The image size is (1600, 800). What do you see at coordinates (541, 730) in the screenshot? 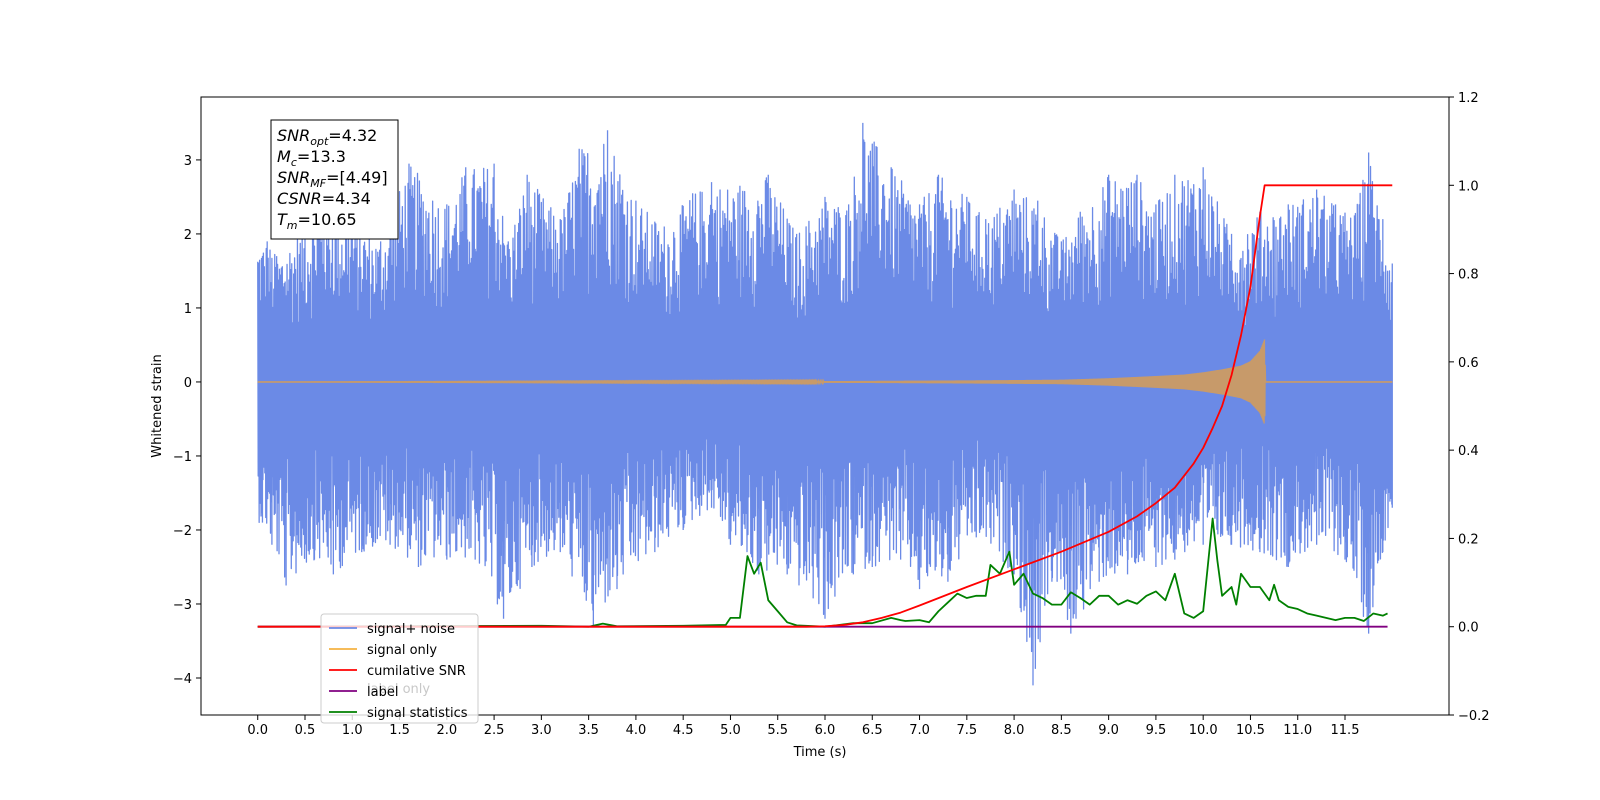
I see `x-tick-label: 3.0` at bounding box center [541, 730].